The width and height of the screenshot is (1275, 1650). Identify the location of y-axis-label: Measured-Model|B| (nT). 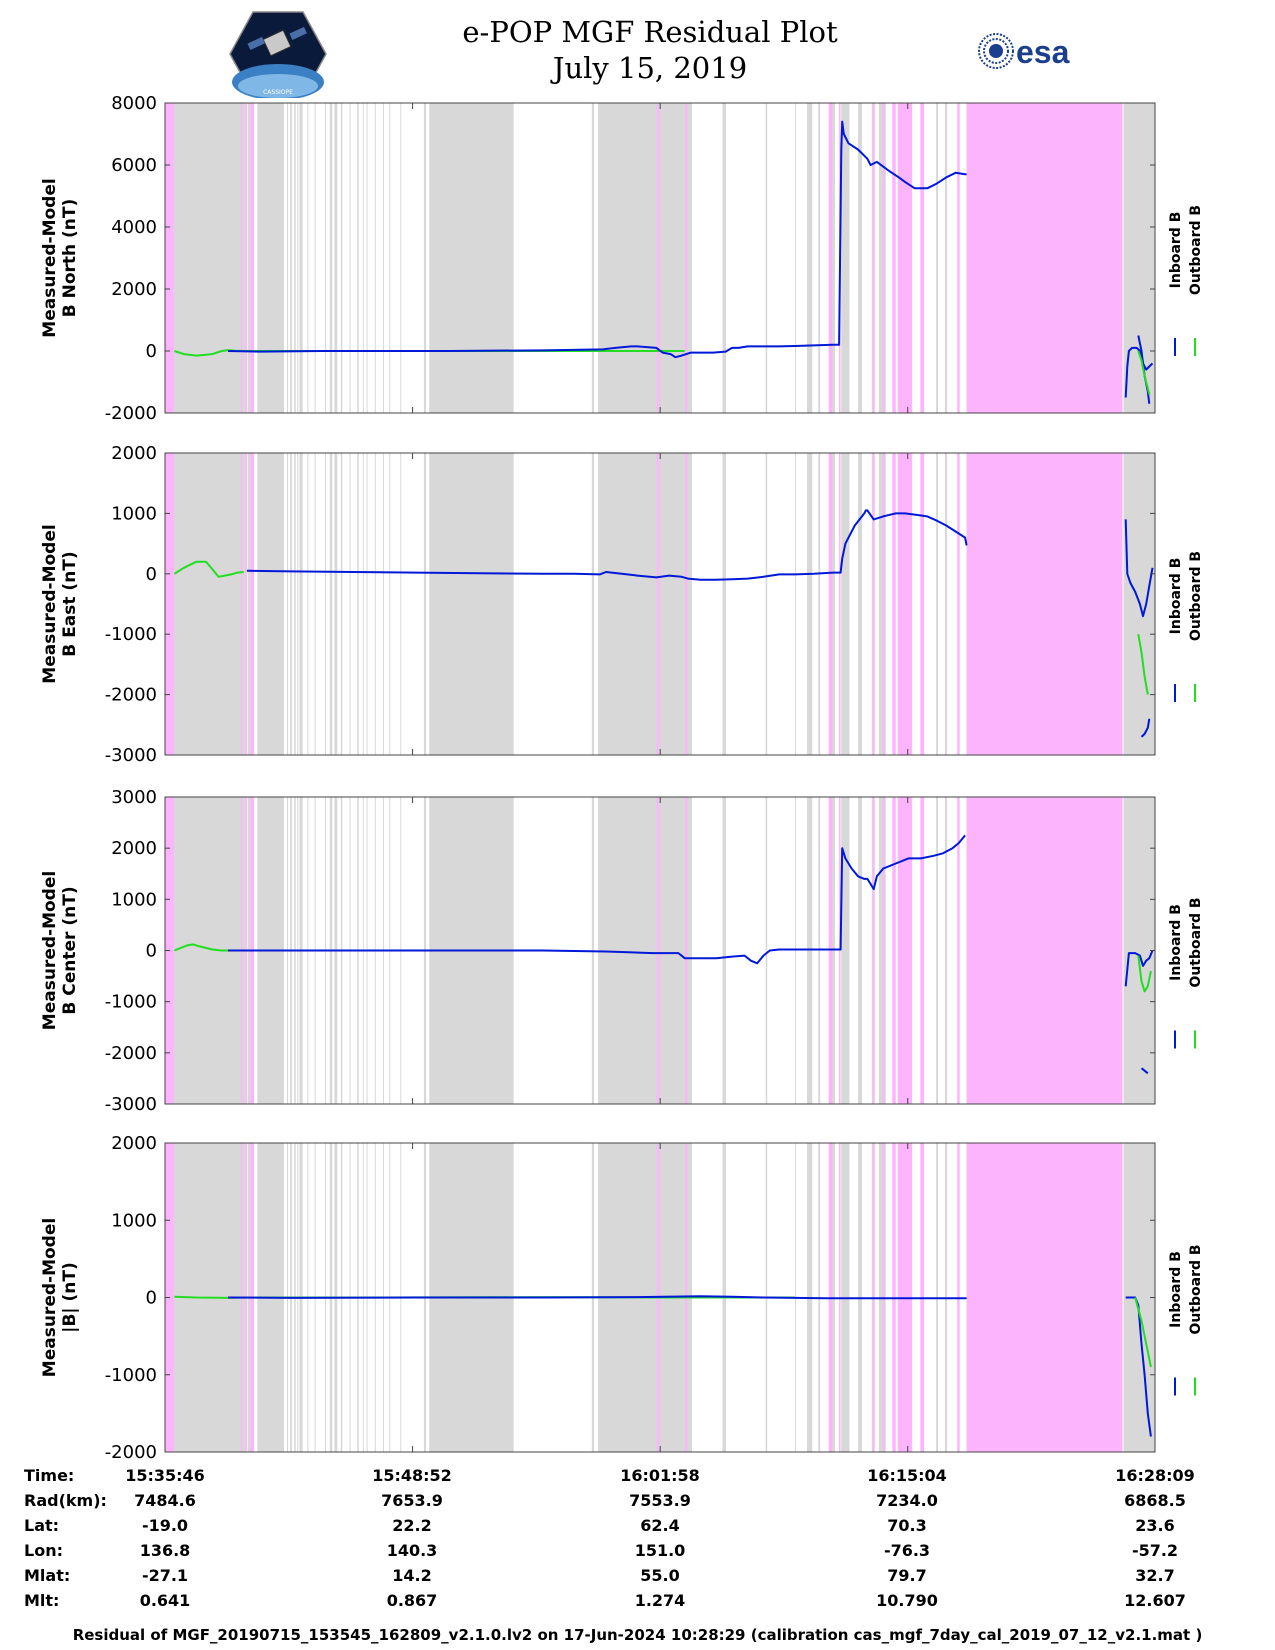
(60, 1297).